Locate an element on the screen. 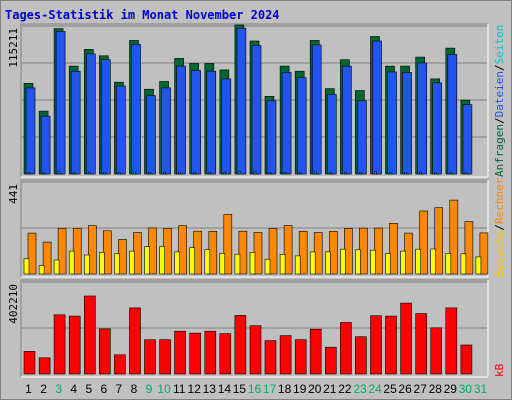  legend-part: Besuche is located at coordinates (499, 254).